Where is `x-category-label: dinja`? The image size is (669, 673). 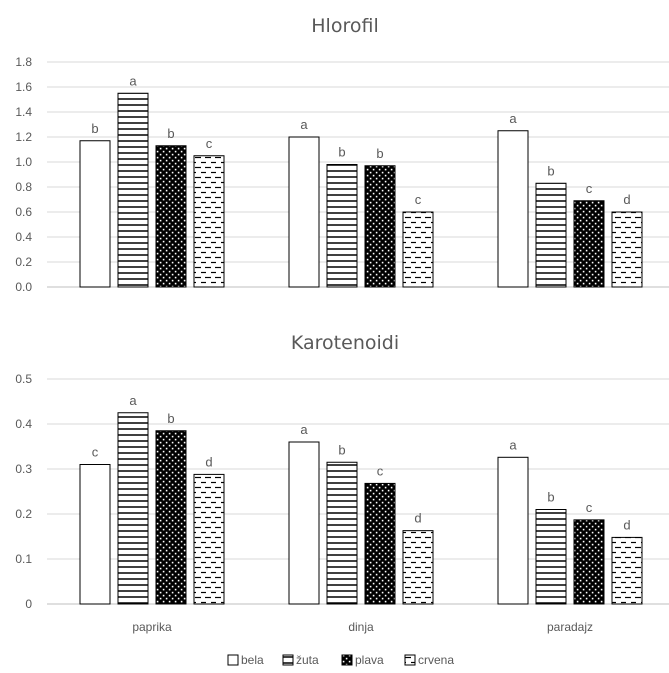 x-category-label: dinja is located at coordinates (361, 627).